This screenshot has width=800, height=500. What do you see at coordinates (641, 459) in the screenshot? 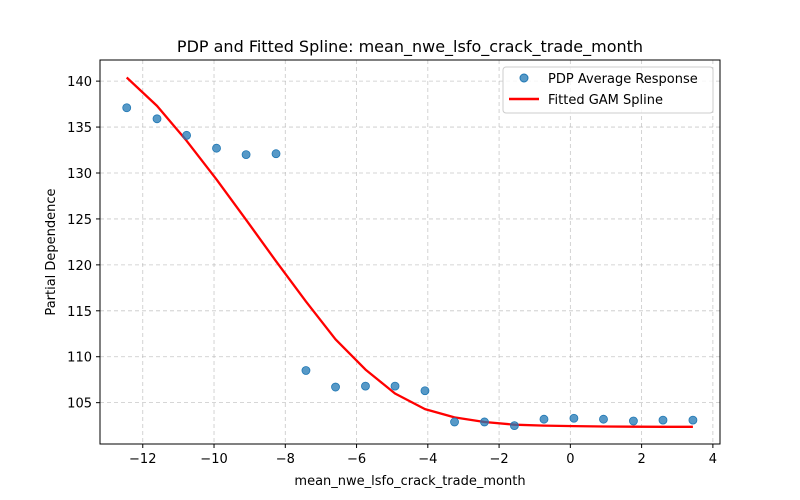
I see `x-tick-label: 2` at bounding box center [641, 459].